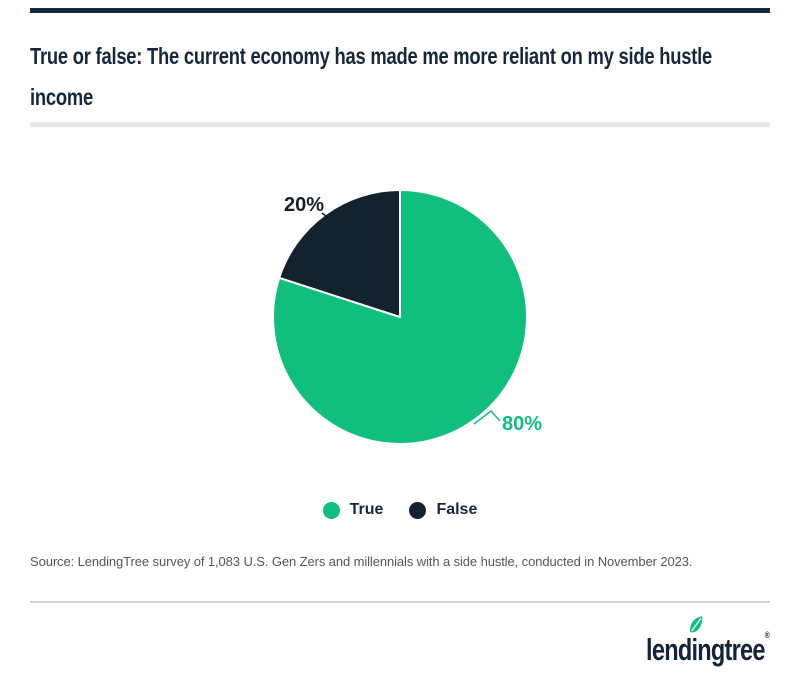 The height and width of the screenshot is (673, 800). I want to click on pie-chart: 20% 80%, so click(407, 317).